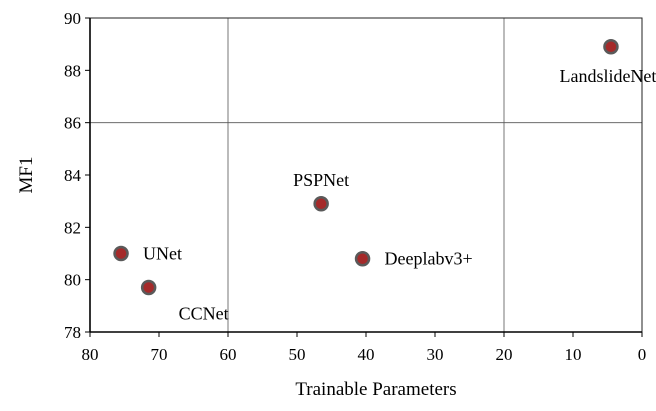  What do you see at coordinates (26, 175) in the screenshot?
I see `y-axis-label: MF1` at bounding box center [26, 175].